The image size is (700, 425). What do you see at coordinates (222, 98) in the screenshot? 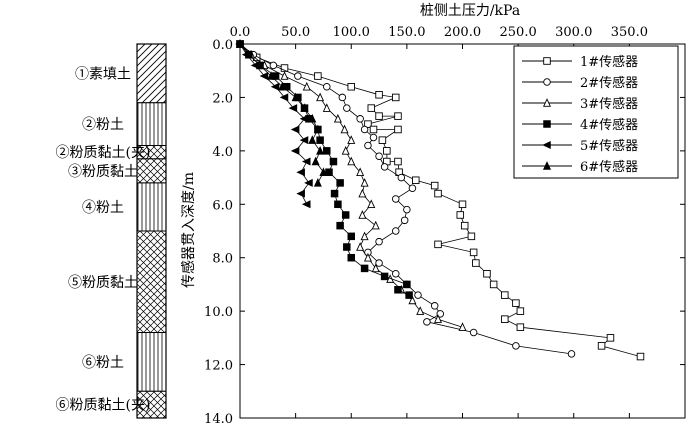
I see `y-tick-label: 2.0` at bounding box center [222, 98].